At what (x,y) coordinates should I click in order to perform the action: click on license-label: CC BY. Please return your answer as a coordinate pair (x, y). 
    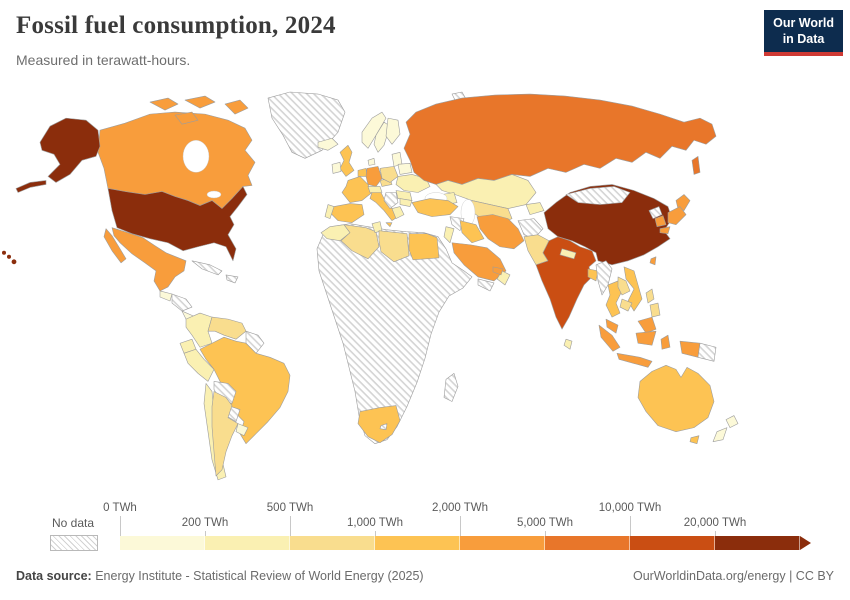
    Looking at the image, I should click on (814, 576).